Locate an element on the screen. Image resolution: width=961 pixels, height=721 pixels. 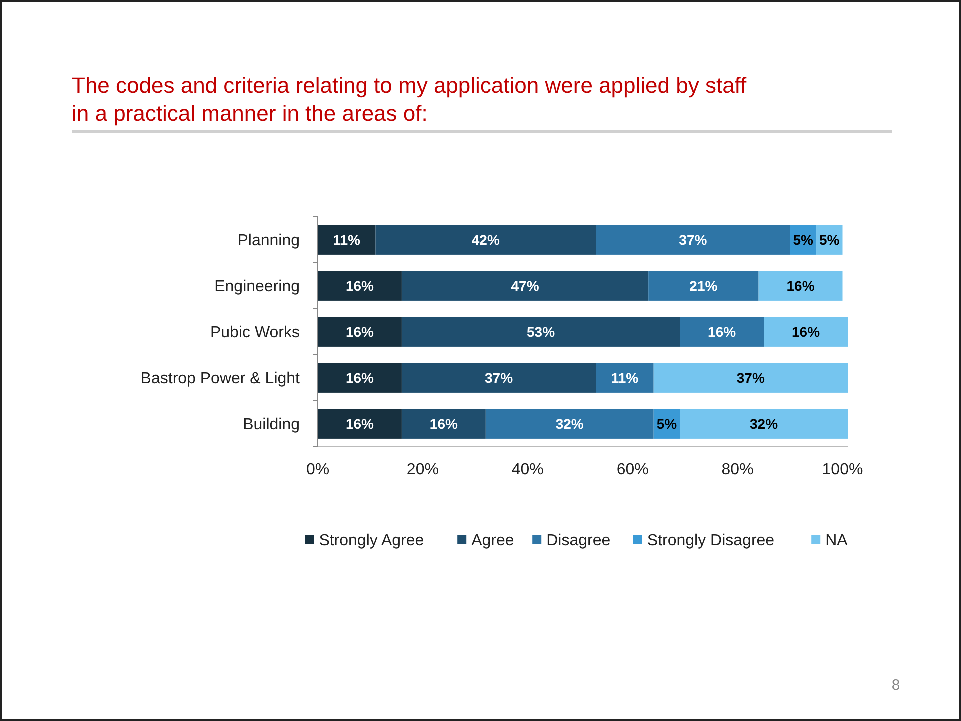
data-label: 21% is located at coordinates (704, 286).